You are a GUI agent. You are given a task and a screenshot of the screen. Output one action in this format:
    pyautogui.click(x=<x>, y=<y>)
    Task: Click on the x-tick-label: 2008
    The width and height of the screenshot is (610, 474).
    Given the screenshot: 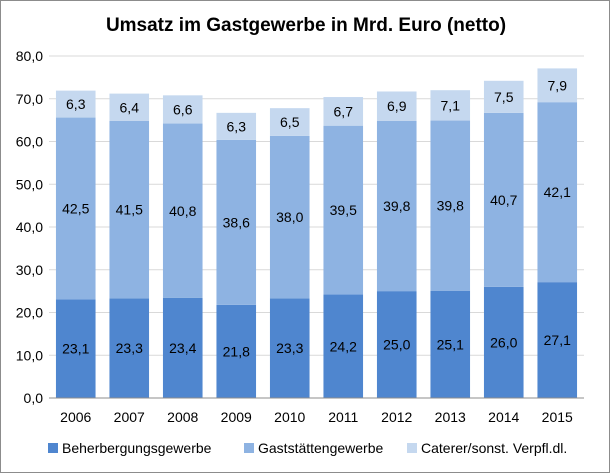 What is the action you would take?
    pyautogui.click(x=182, y=417)
    